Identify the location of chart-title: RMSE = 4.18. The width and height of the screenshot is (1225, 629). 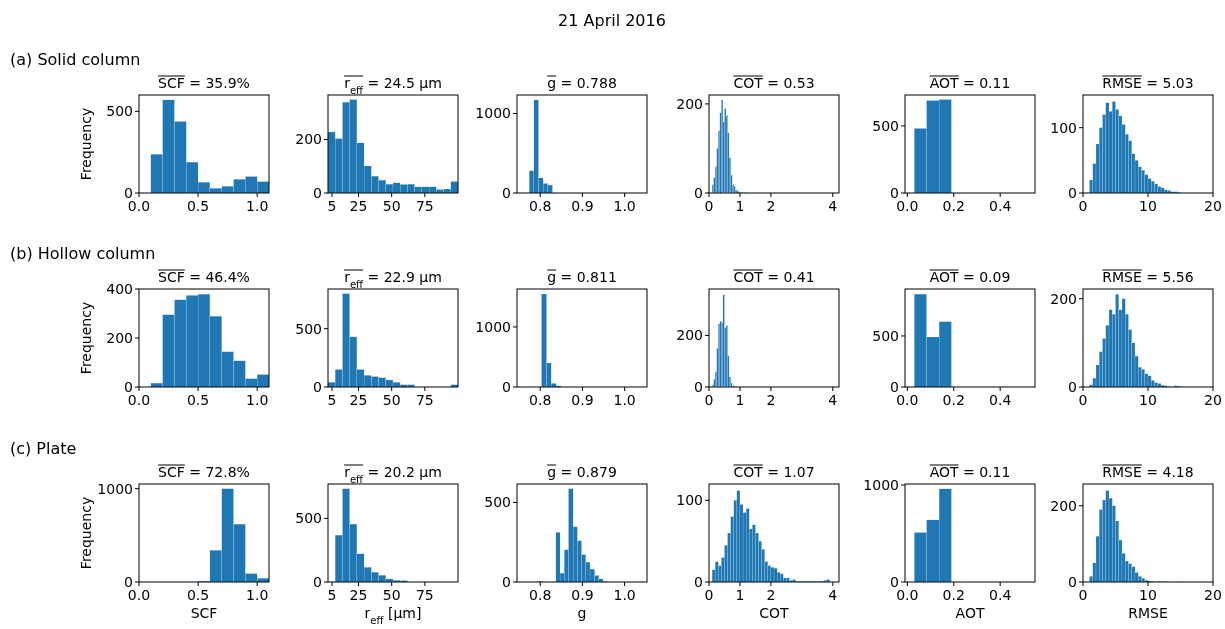
(1148, 472).